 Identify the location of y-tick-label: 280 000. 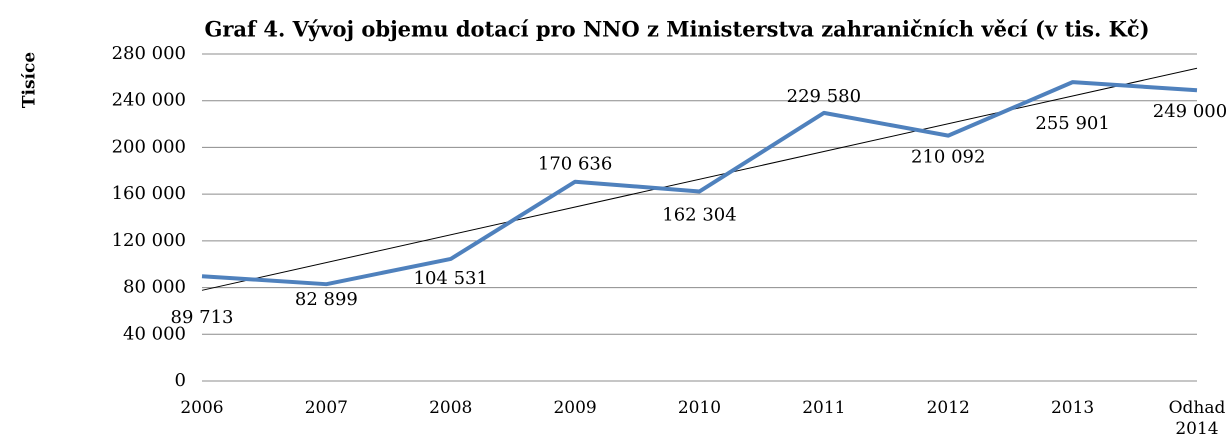
(149, 53).